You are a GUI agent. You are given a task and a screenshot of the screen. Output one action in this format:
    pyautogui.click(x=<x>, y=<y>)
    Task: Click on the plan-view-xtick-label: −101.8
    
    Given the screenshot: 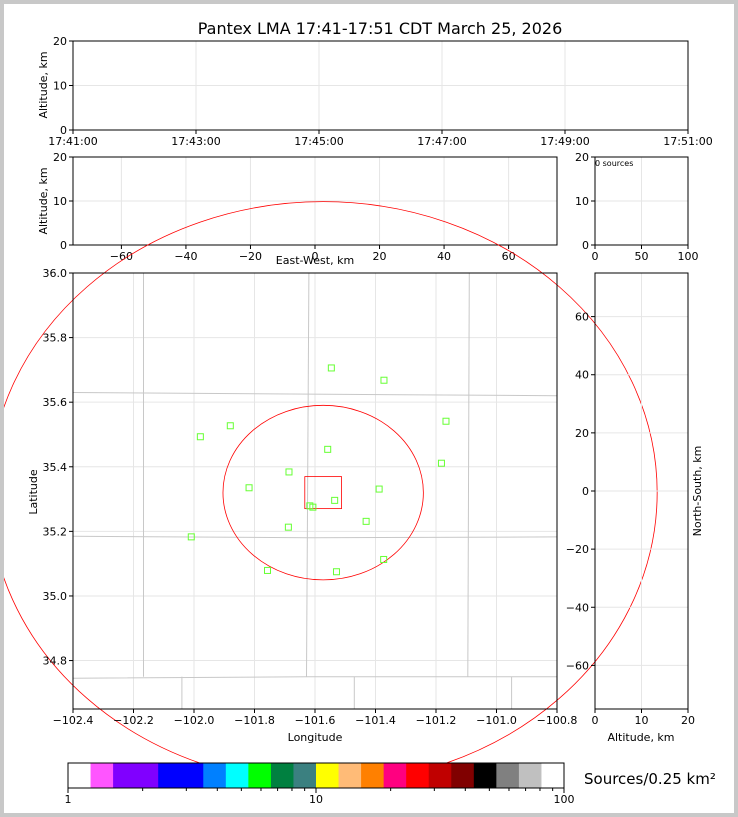 What is the action you would take?
    pyautogui.click(x=254, y=720)
    